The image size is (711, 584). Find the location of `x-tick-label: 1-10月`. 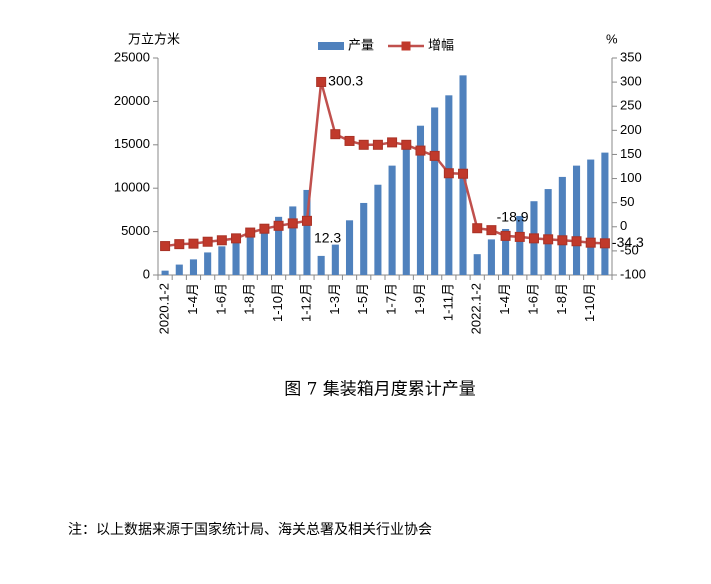

x-tick-label: 1-10月 is located at coordinates (589, 302).